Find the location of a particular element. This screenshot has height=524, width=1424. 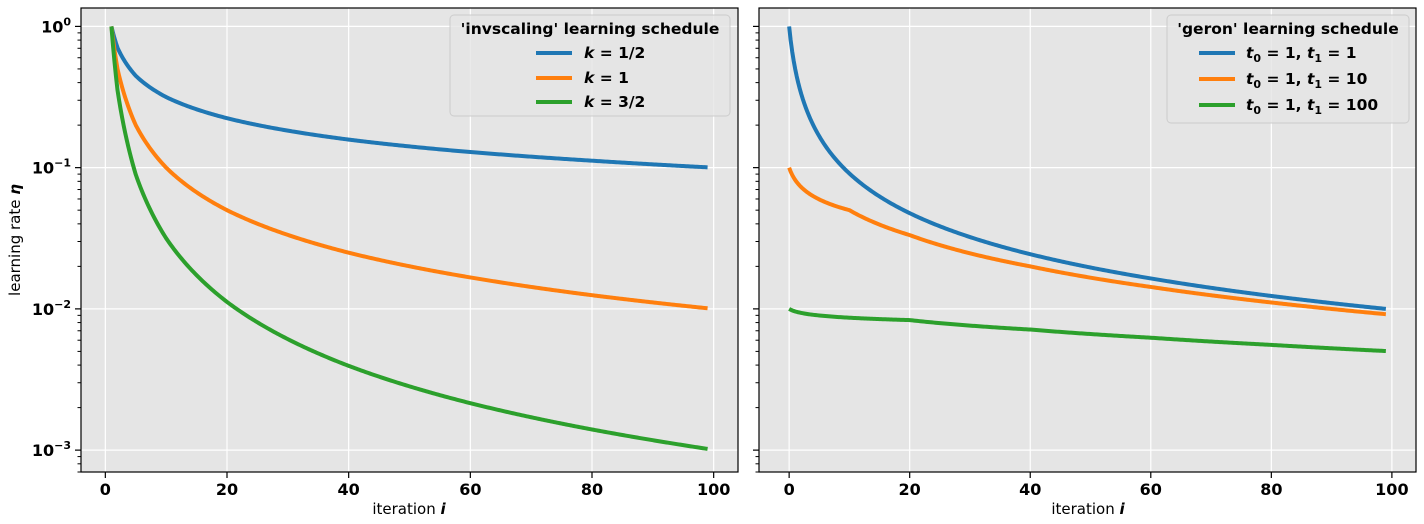

y-tick-label: 10⁻¹ is located at coordinates (51, 167).